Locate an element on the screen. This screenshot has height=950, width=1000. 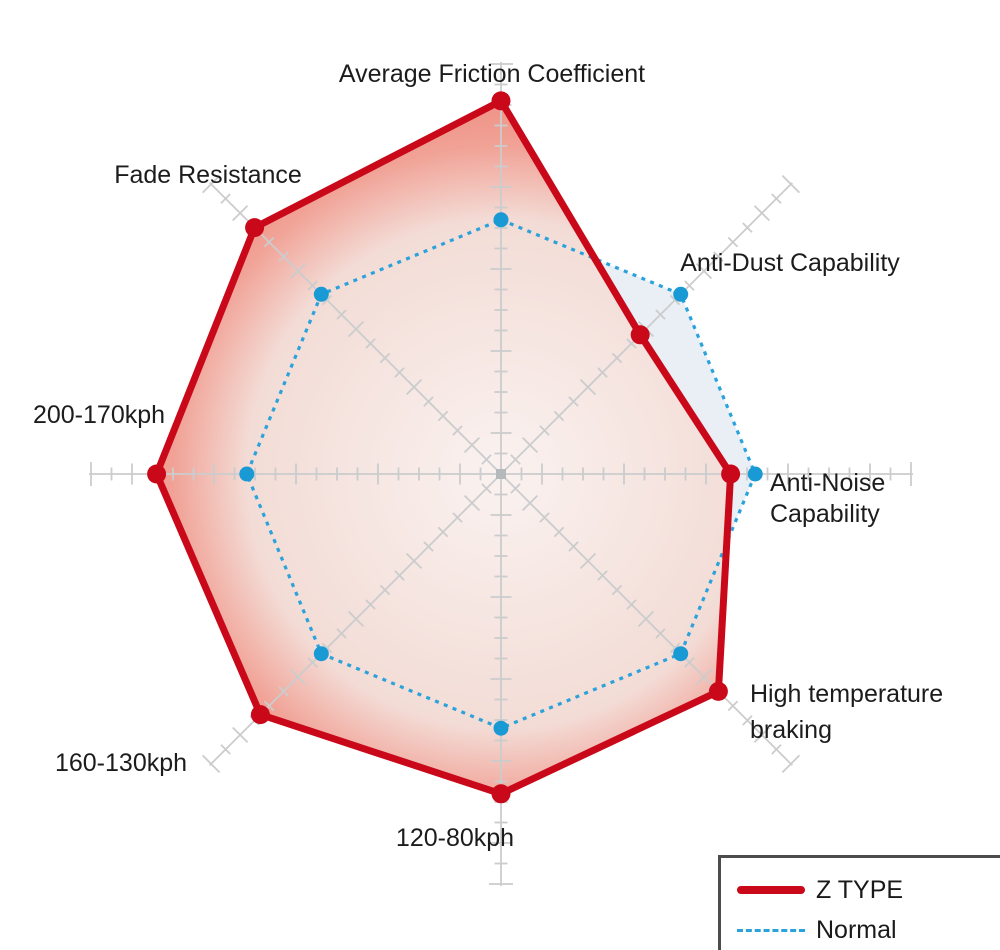
axis-label-line: Average Friction Coefficient is located at coordinates (492, 74).